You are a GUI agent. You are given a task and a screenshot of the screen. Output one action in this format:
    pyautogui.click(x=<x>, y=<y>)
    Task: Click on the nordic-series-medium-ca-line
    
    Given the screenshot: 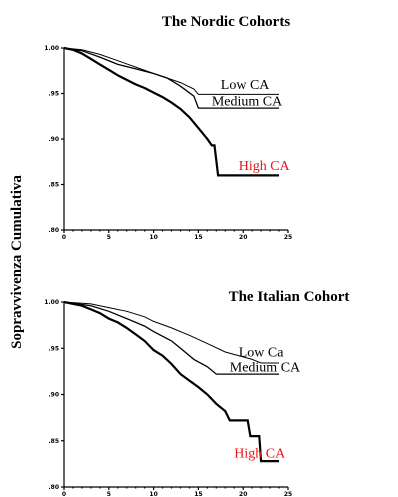 What is the action you would take?
    pyautogui.click(x=171, y=78)
    